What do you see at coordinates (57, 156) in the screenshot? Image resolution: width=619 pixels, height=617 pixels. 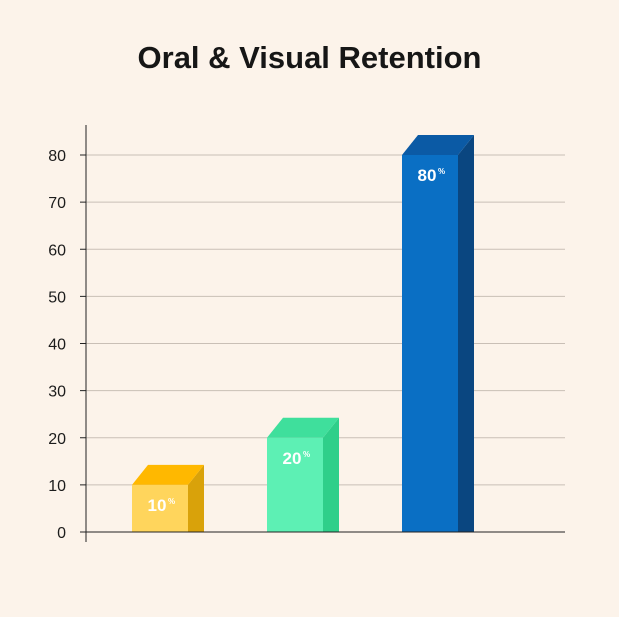 I see `y-tick-label: 80` at bounding box center [57, 156].